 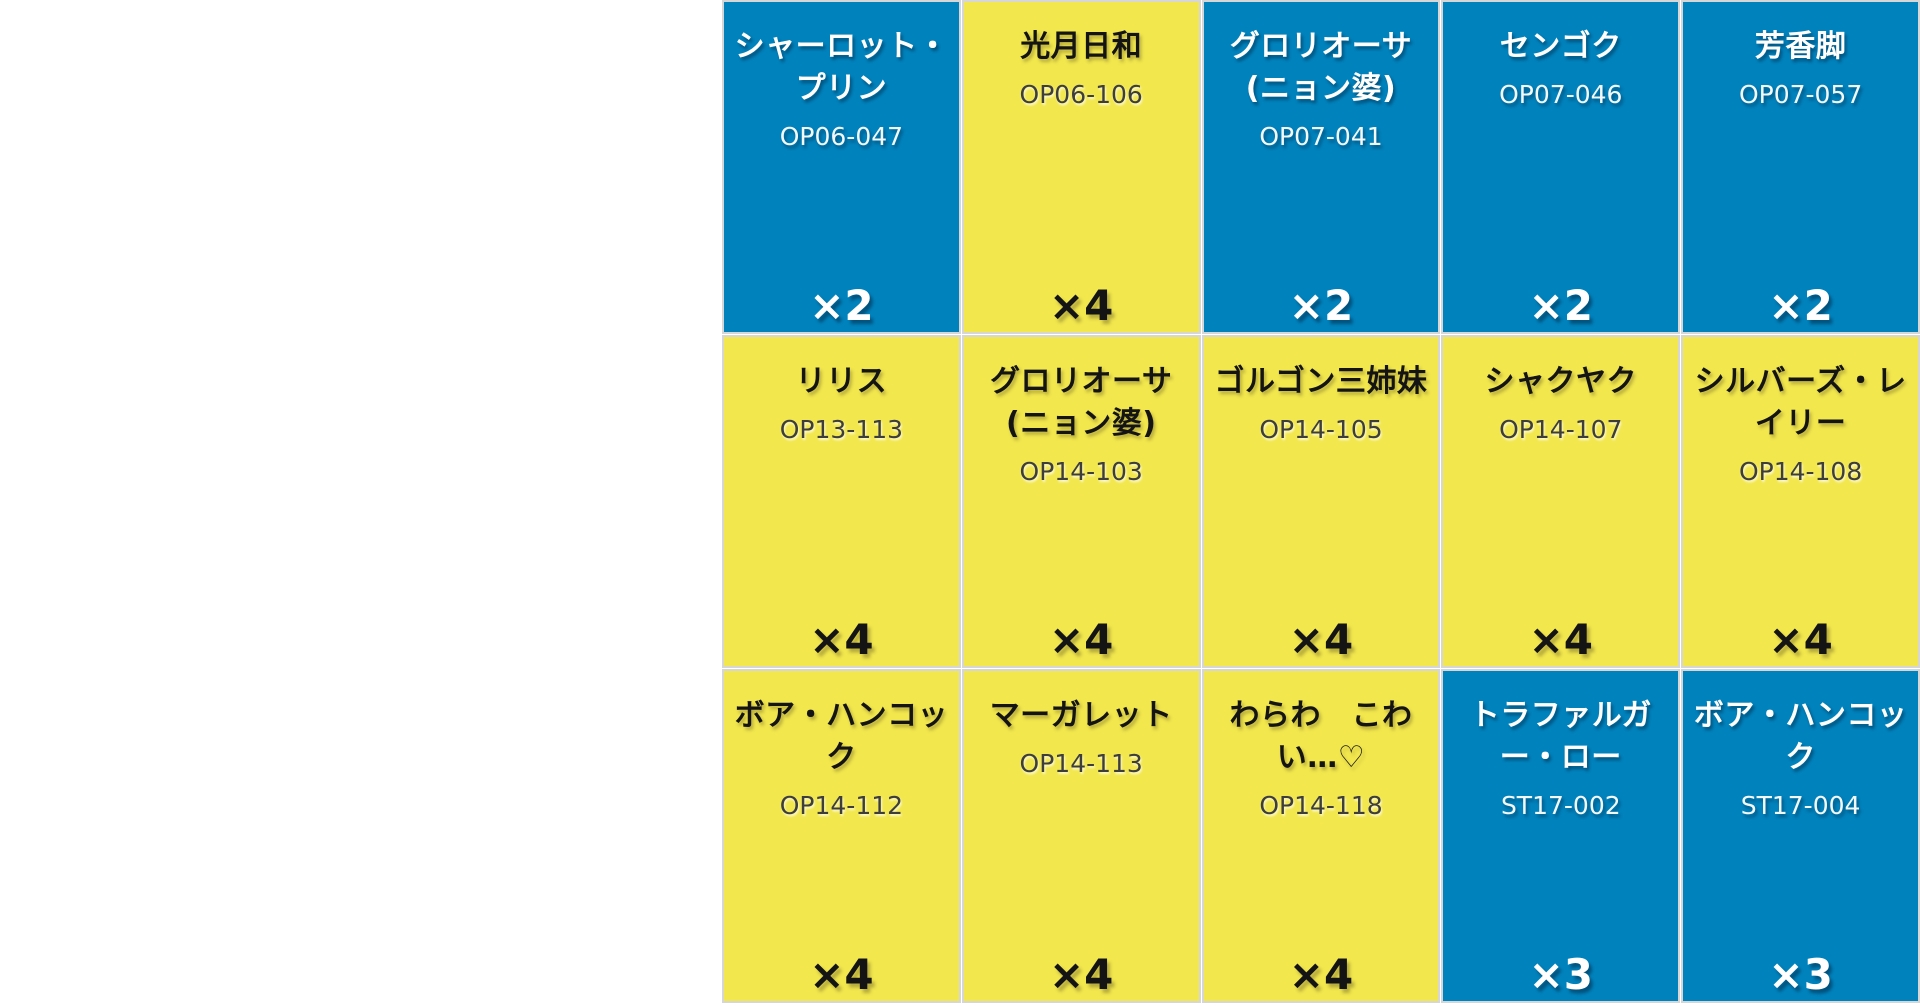 I want to click on card-name: 光月日和, so click(x=1081, y=46).